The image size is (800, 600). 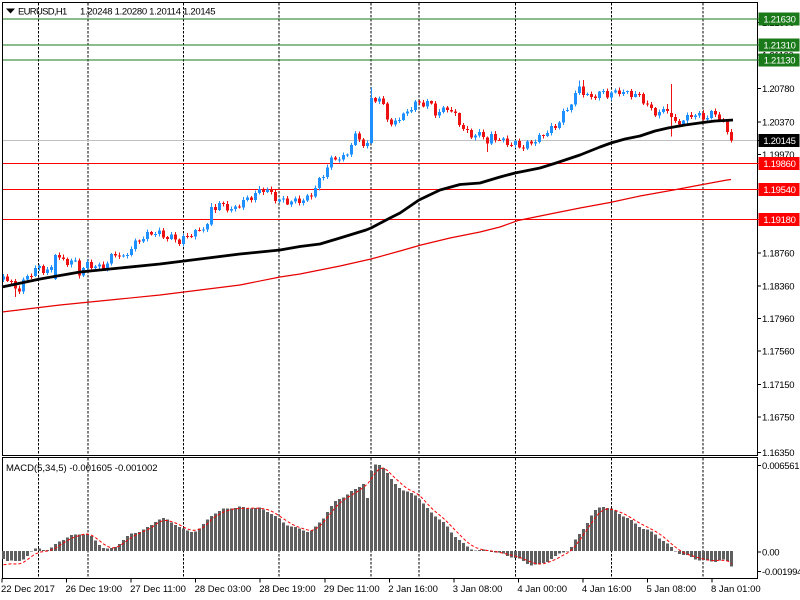 I want to click on svg-text: 1.20370, so click(x=778, y=122).